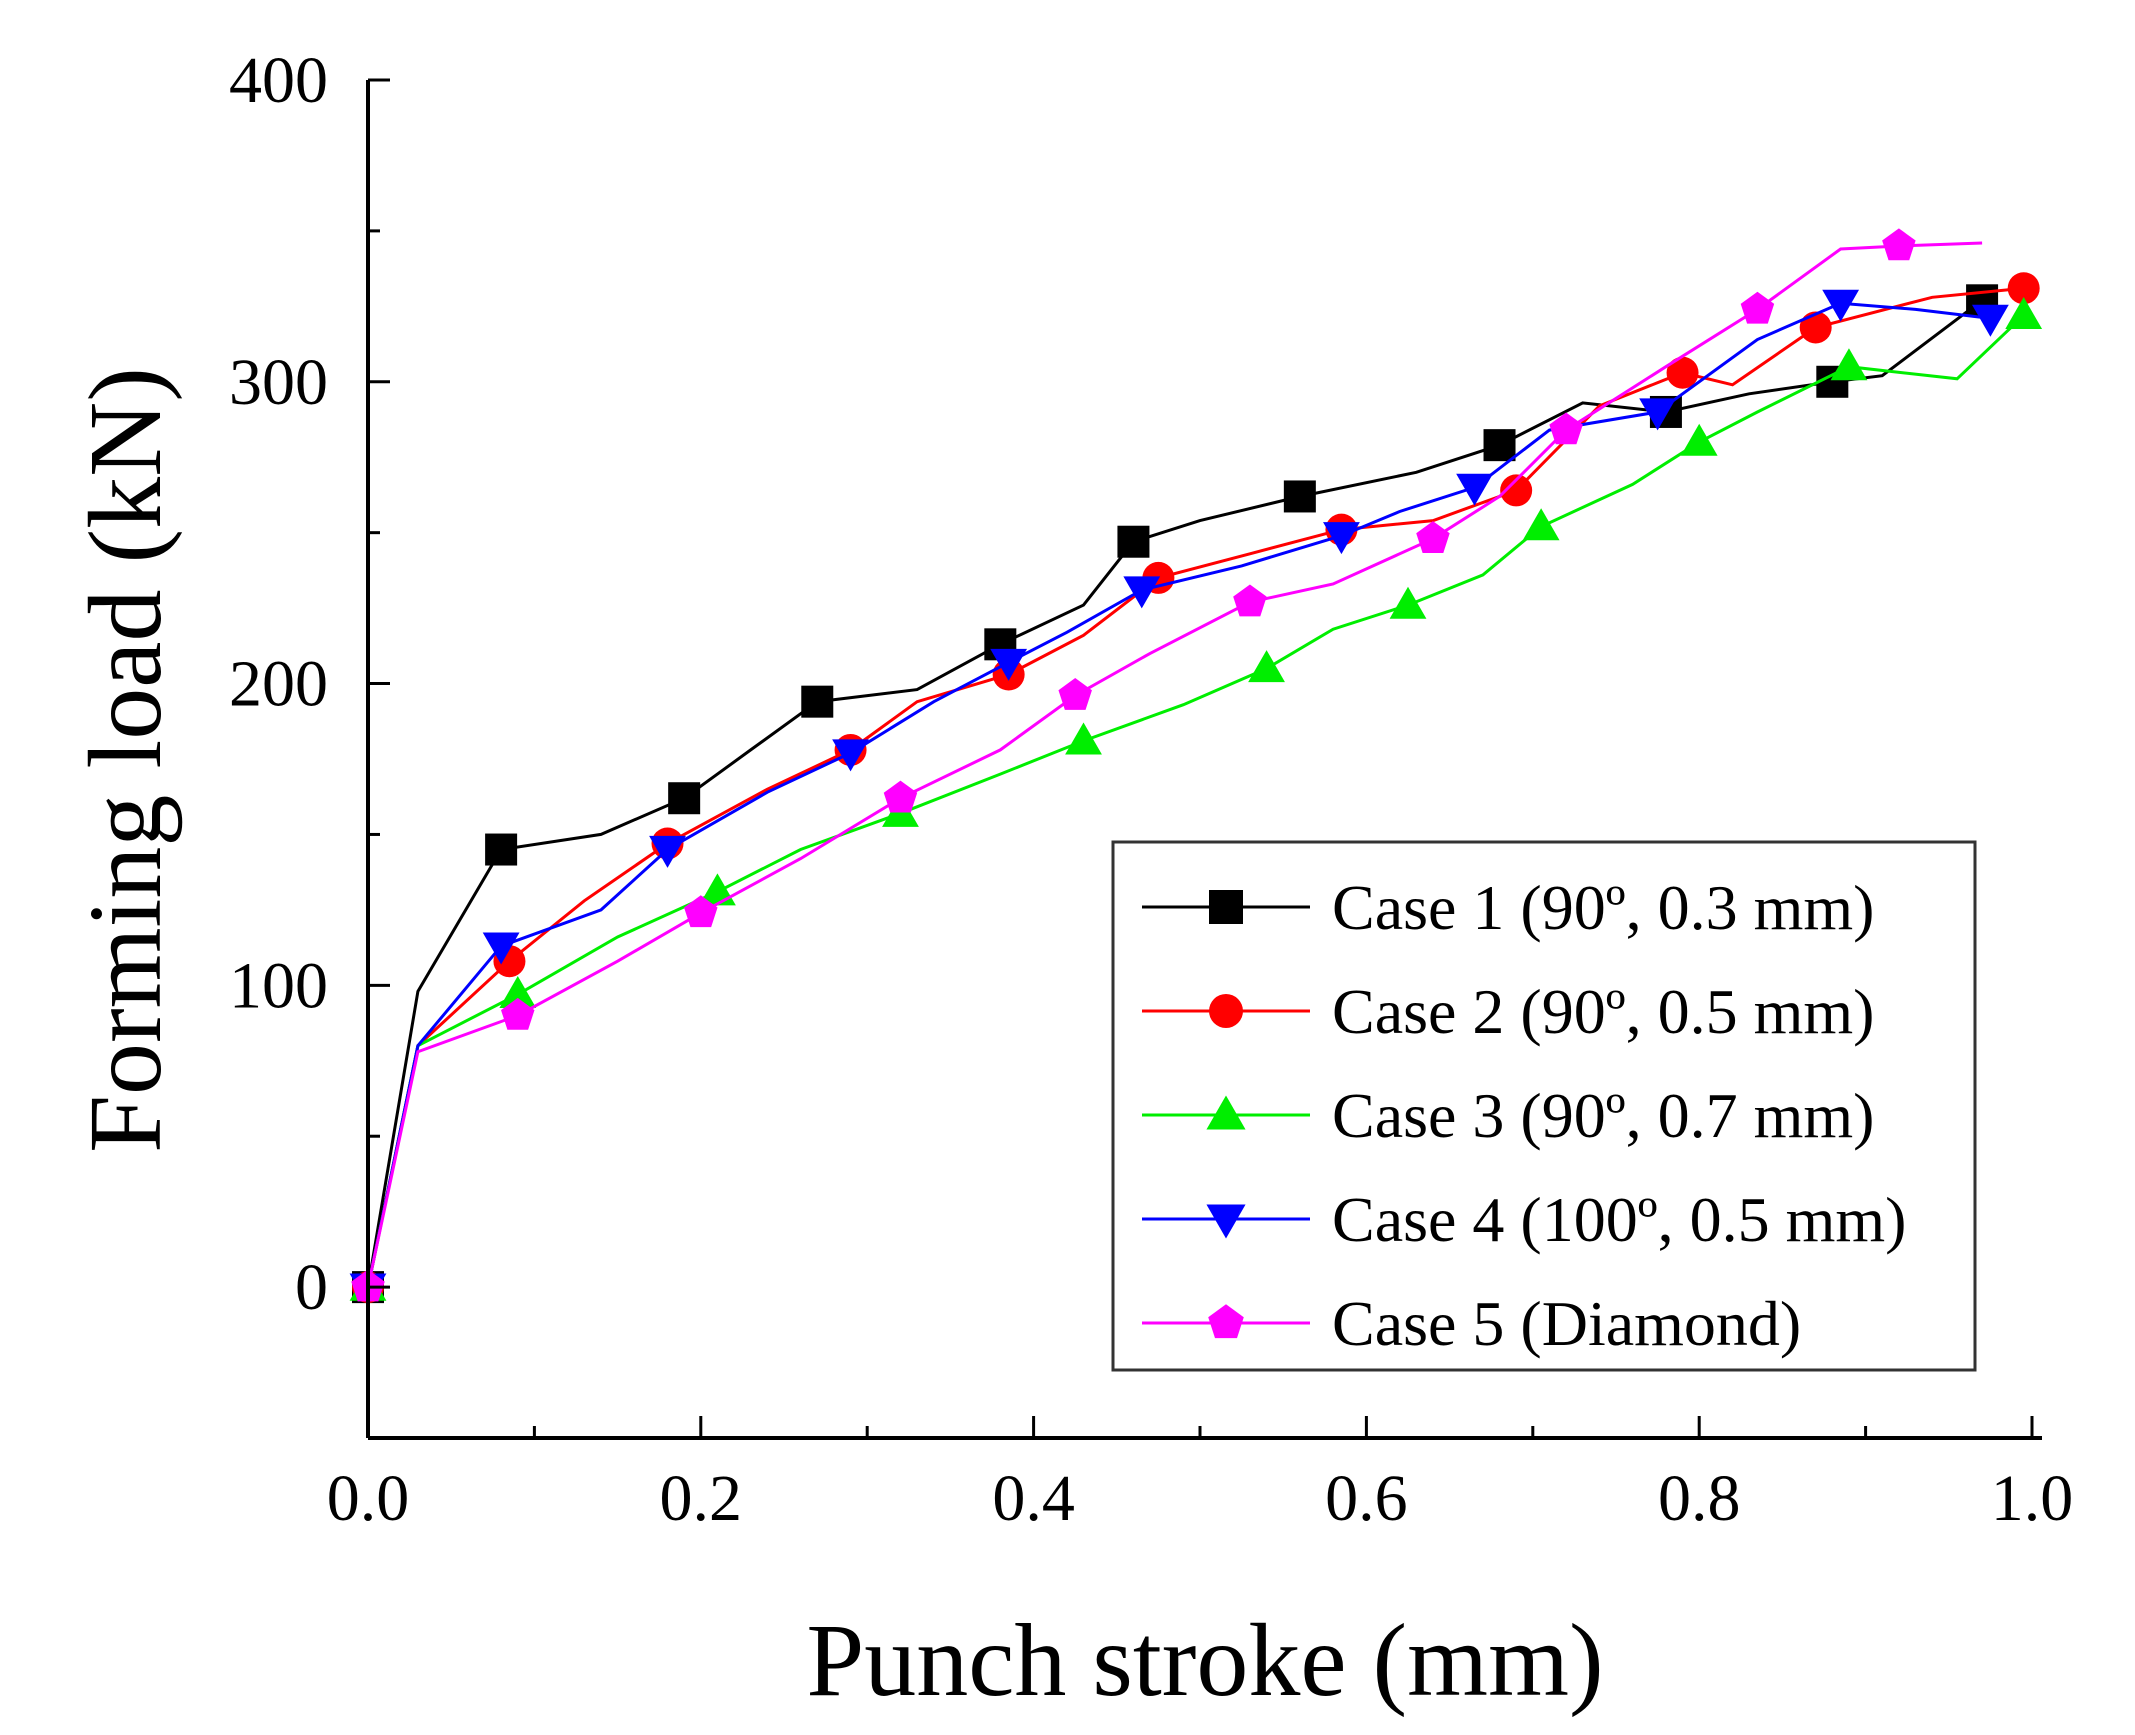 This screenshot has height=1735, width=2135. What do you see at coordinates (1204, 1660) in the screenshot?
I see `x-axis-title: Punch stroke (mm)` at bounding box center [1204, 1660].